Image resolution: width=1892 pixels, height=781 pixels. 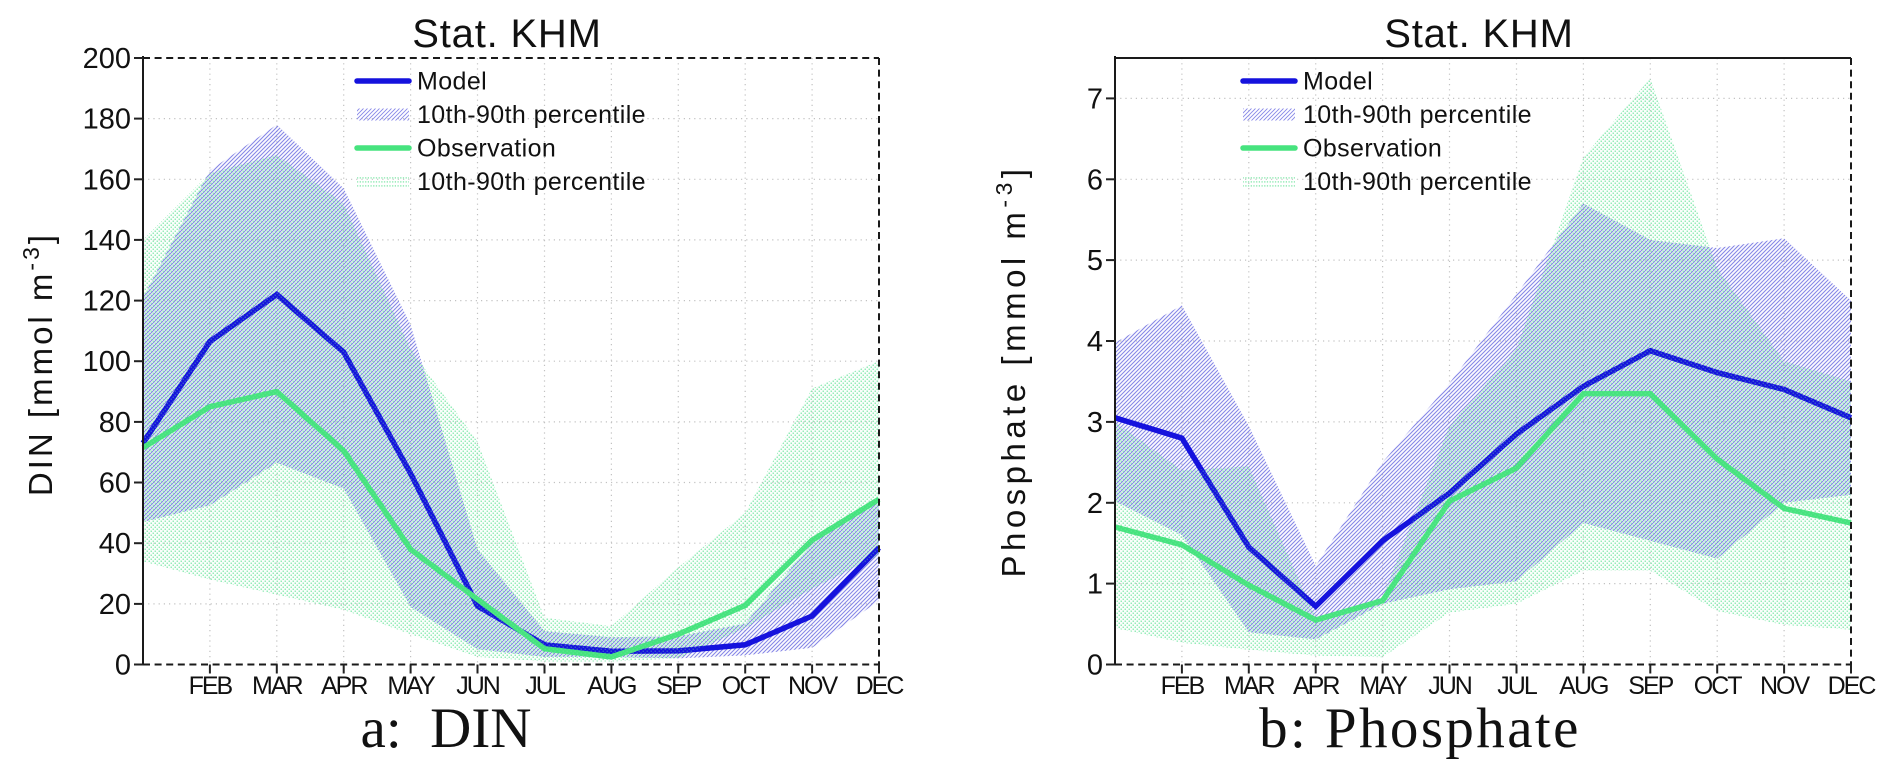 What do you see at coordinates (107, 59) in the screenshot?
I see `svg-text: 200` at bounding box center [107, 59].